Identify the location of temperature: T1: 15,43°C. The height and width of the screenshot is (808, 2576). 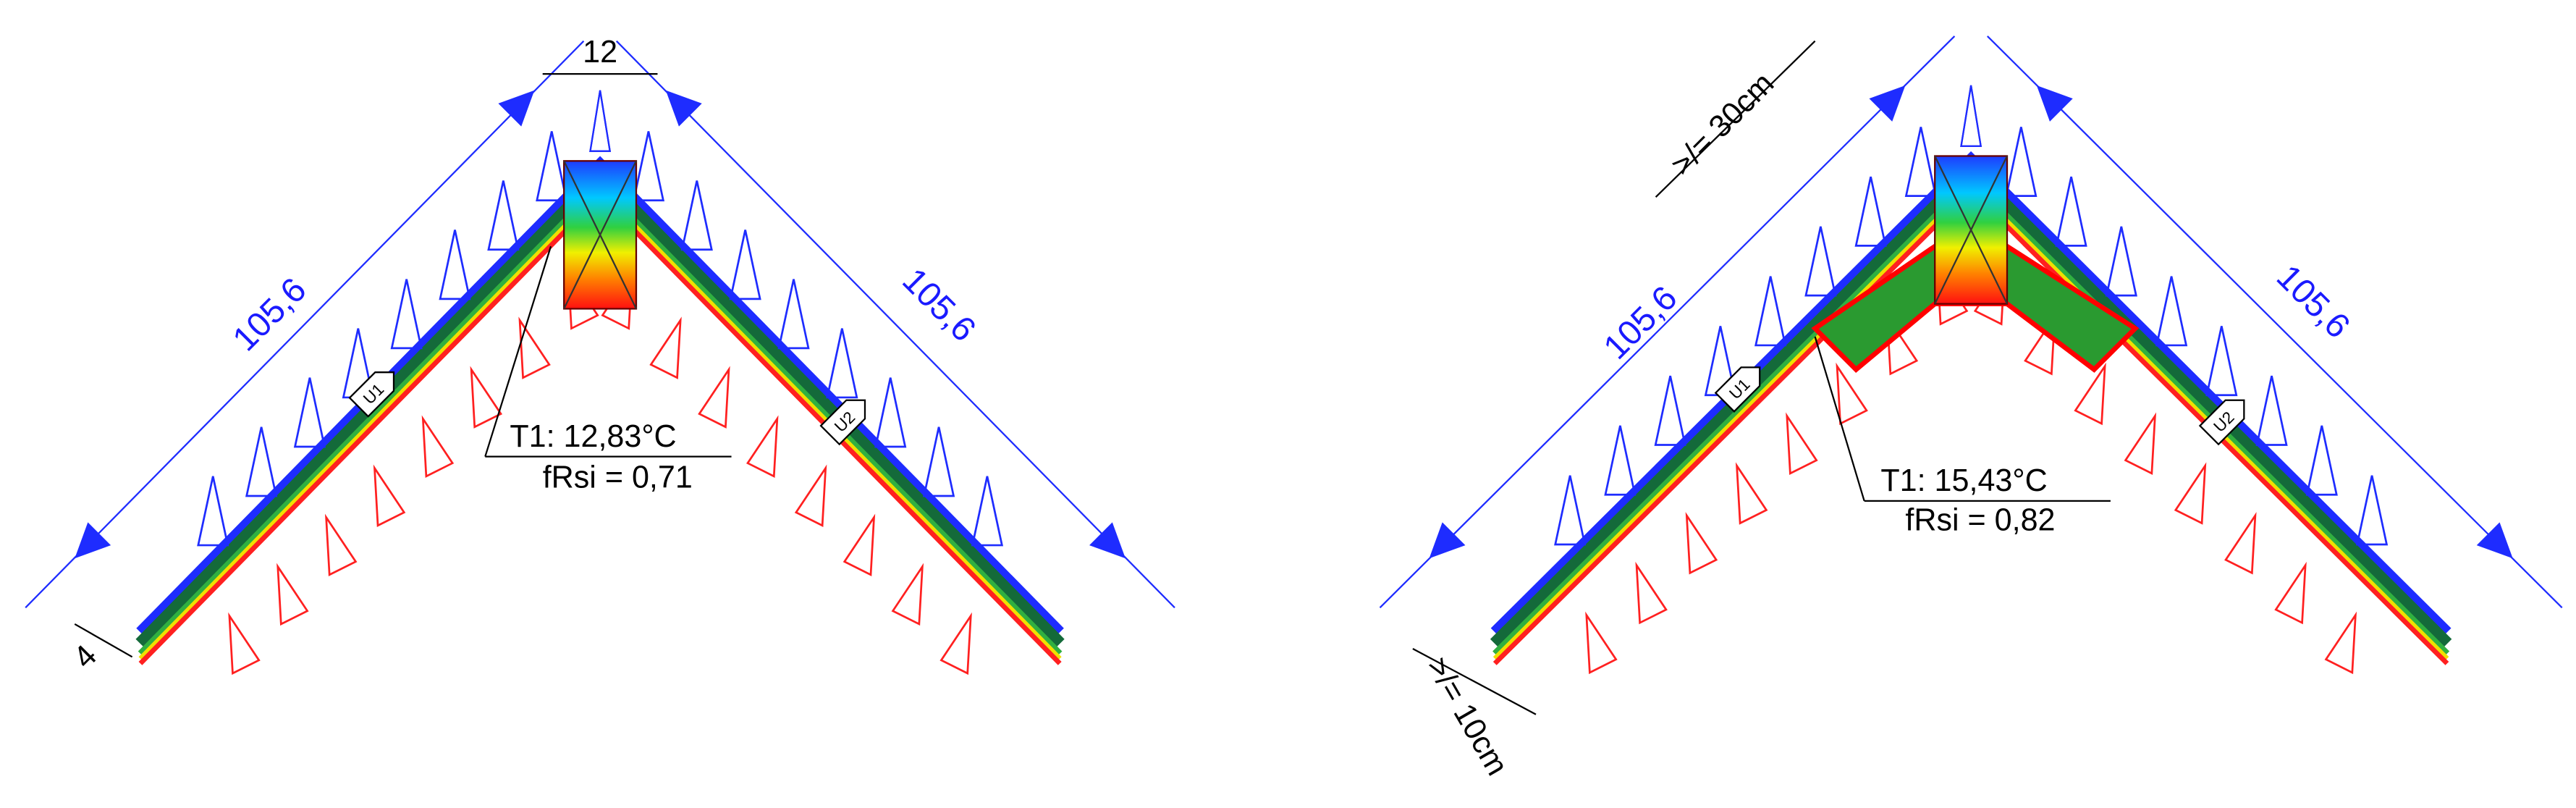
(1963, 480).